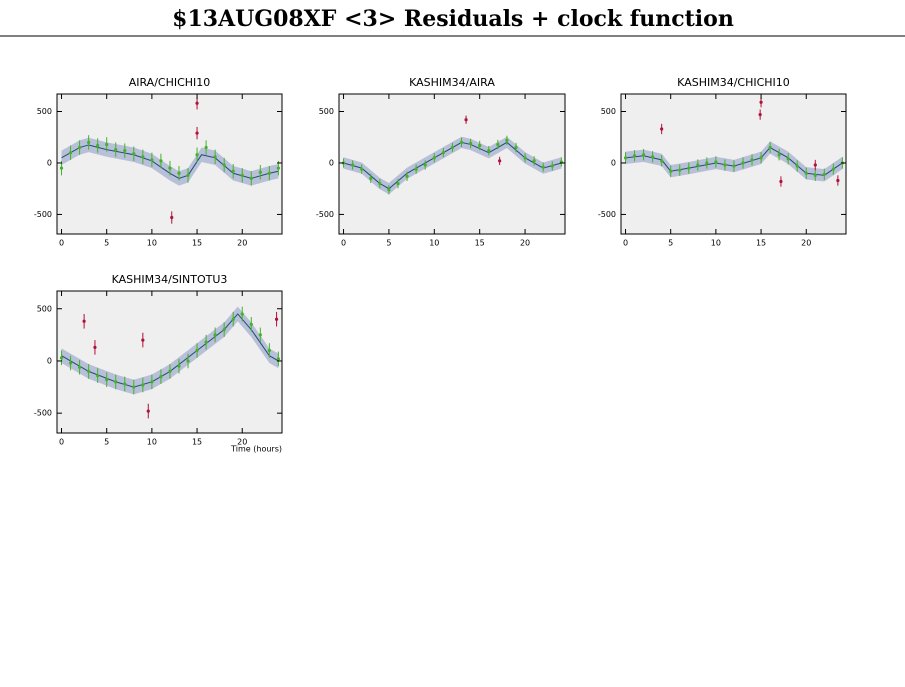  Describe the element at coordinates (49, 360) in the screenshot. I see `y-tick-label: 0` at that location.